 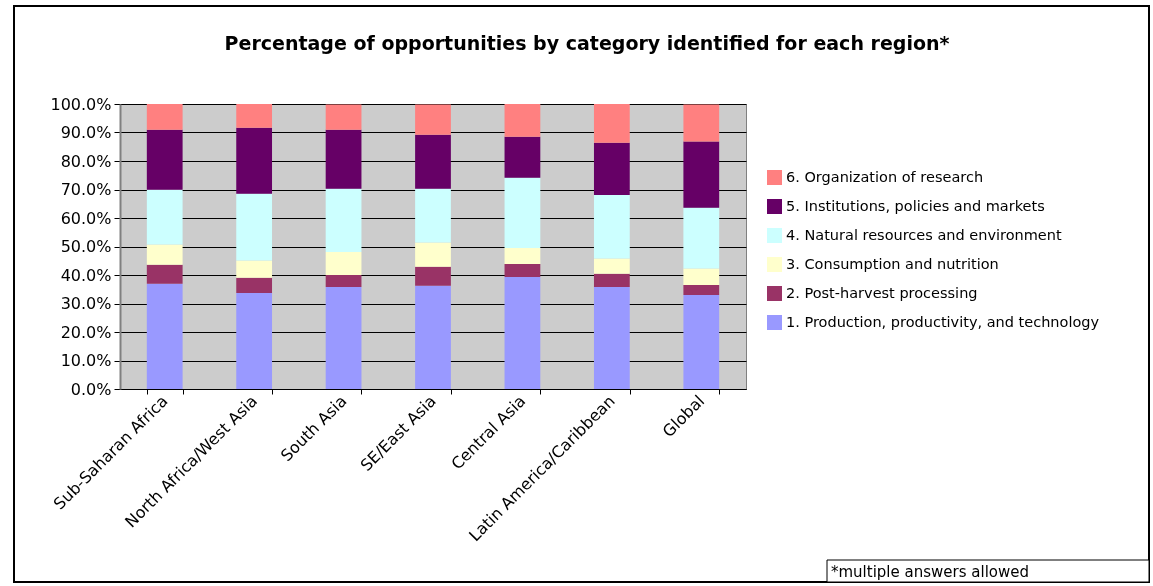 What do you see at coordinates (86, 218) in the screenshot?
I see `y-tick-label: 60.0%` at bounding box center [86, 218].